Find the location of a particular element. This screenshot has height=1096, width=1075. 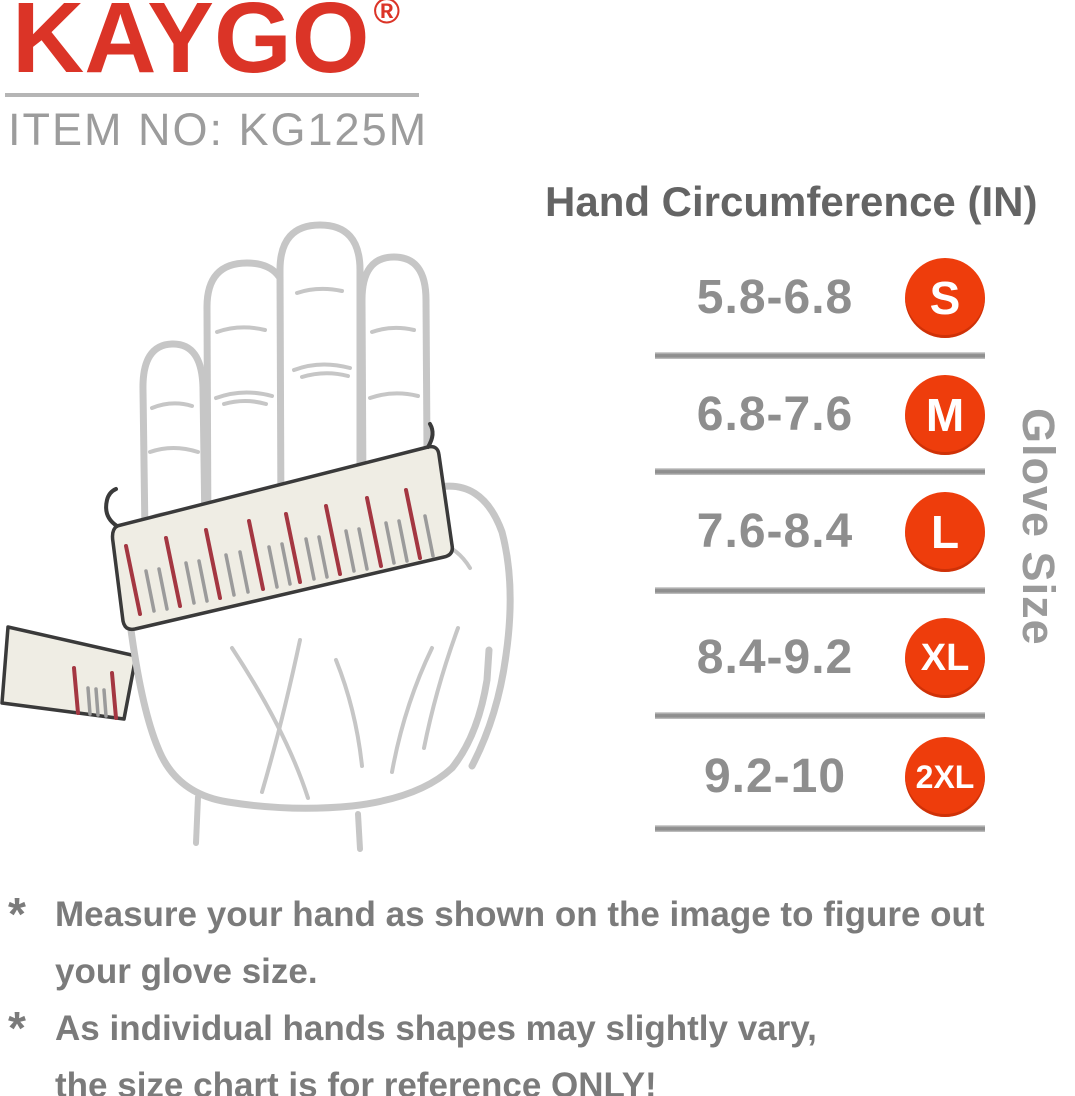

footnote-line: your glove size. is located at coordinates (186, 971).